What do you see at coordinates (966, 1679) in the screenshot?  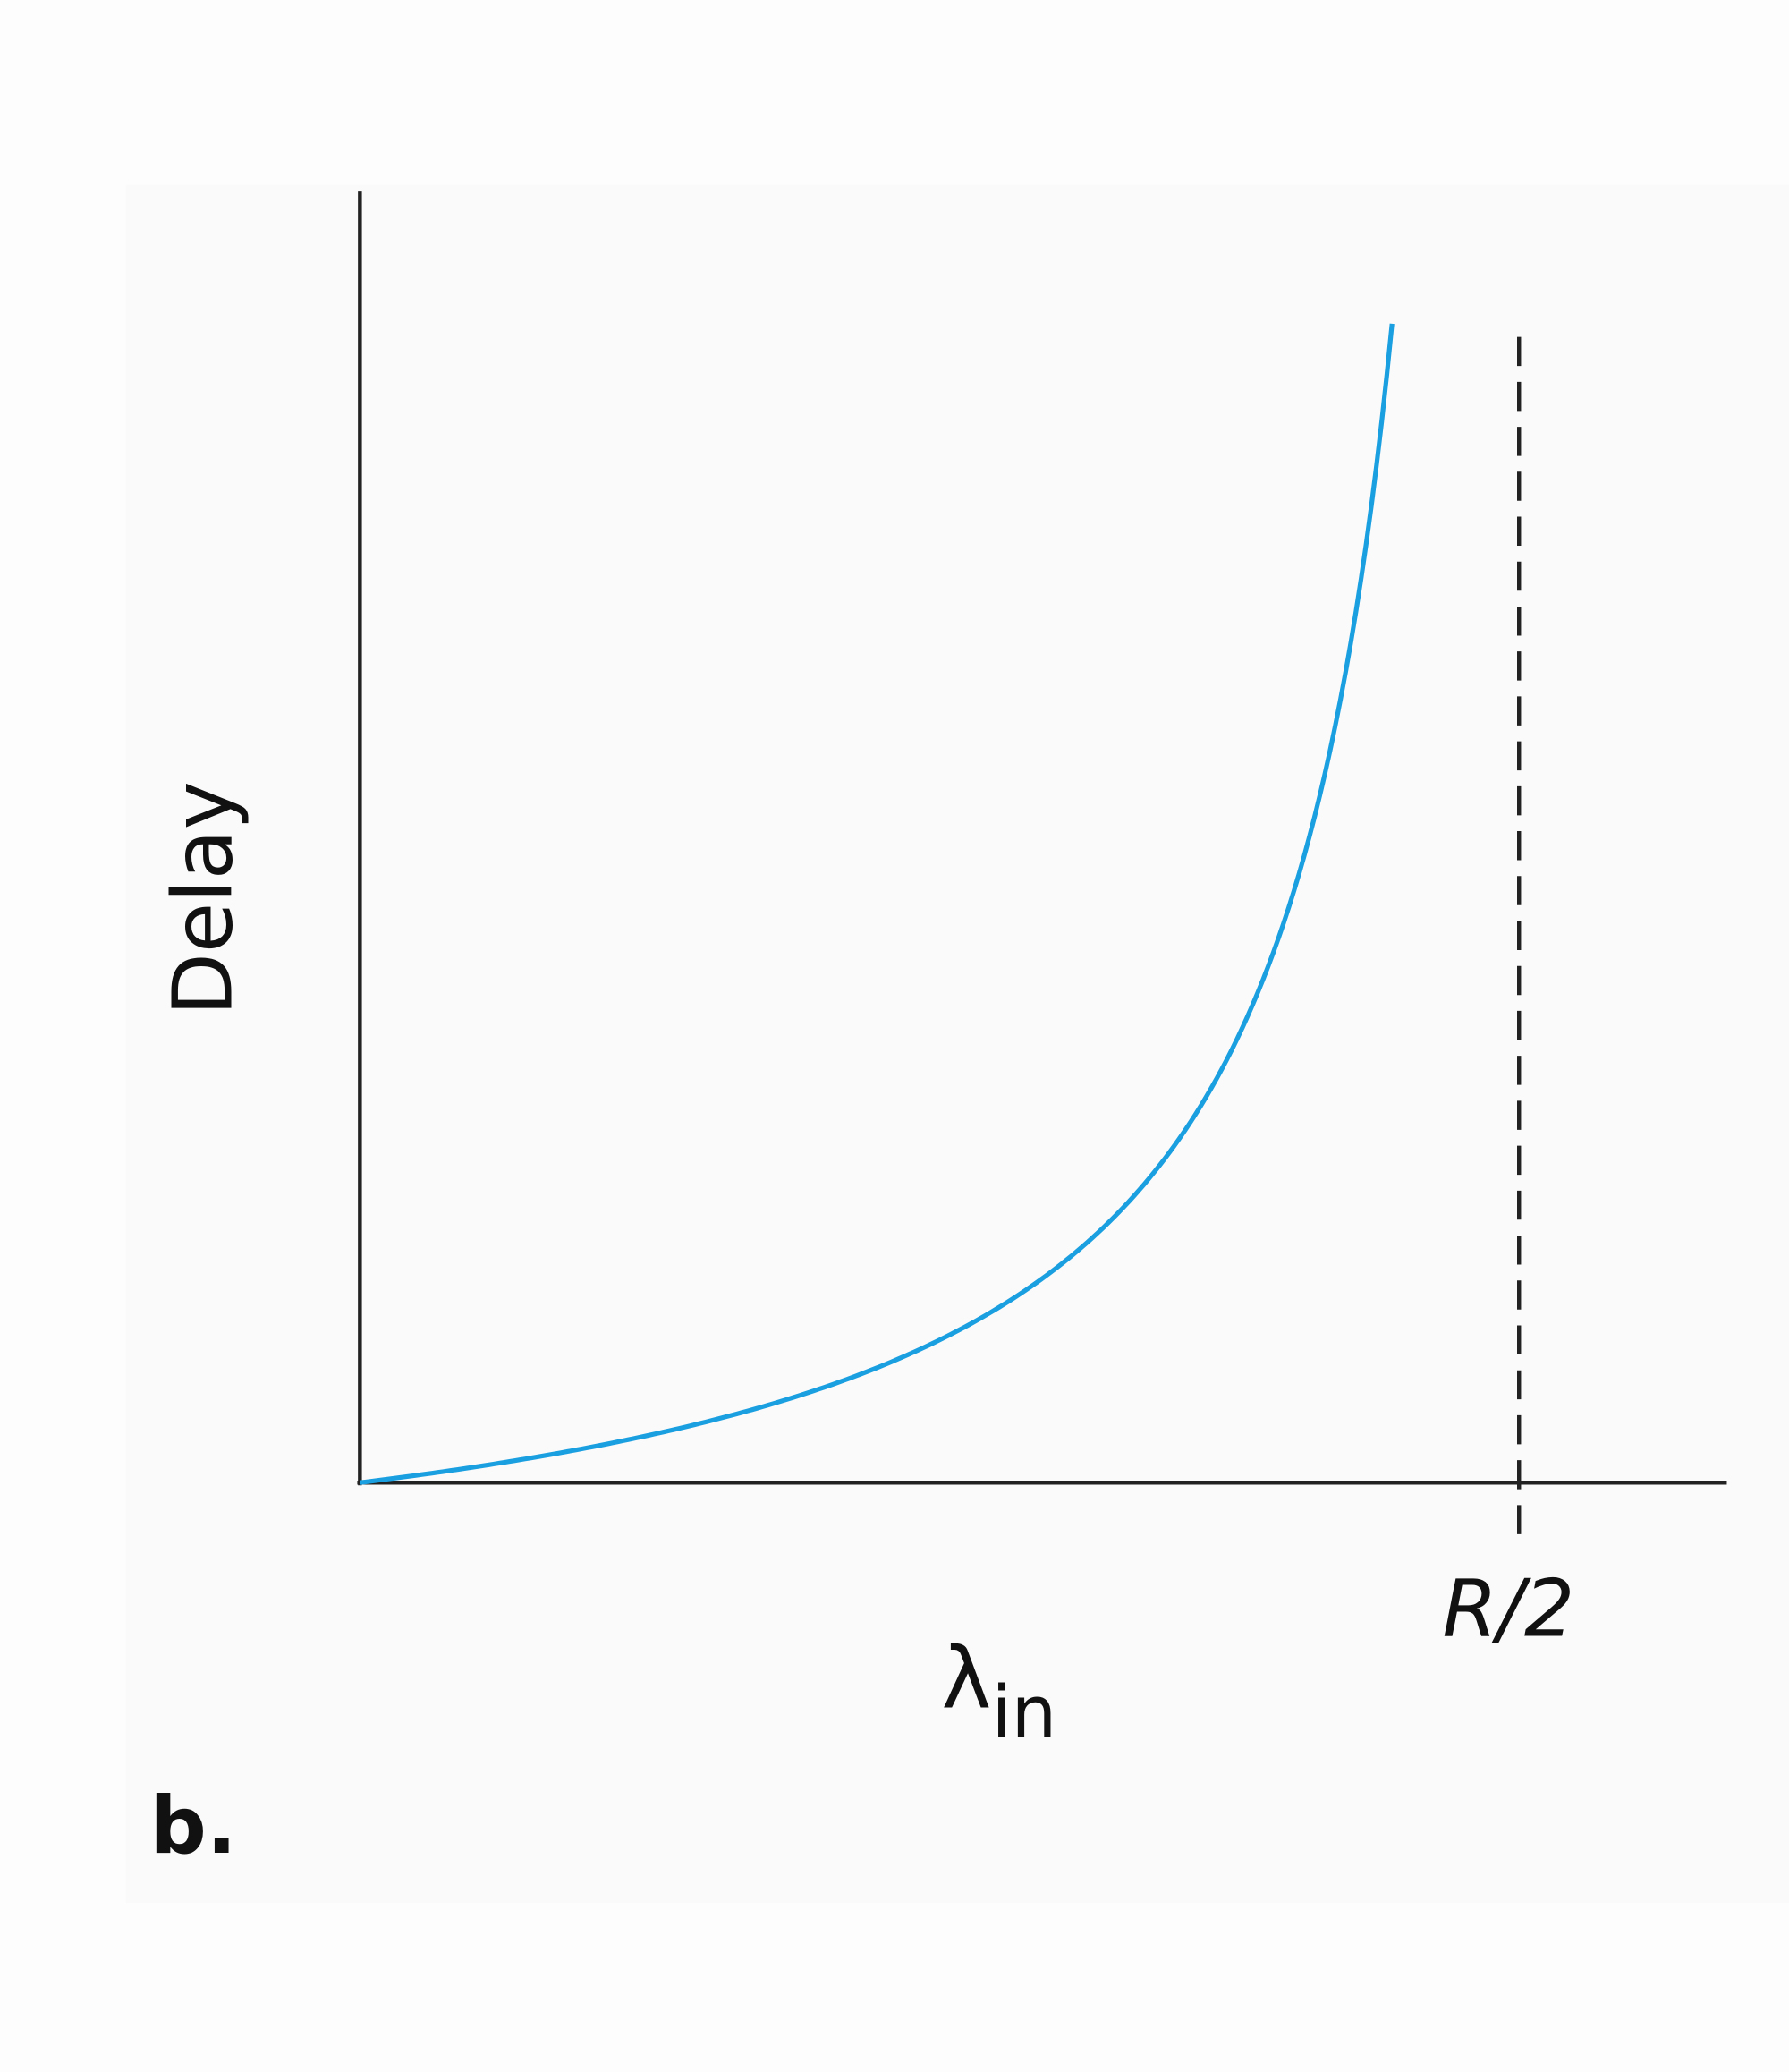 I see `x-axis-symbol: λ` at bounding box center [966, 1679].